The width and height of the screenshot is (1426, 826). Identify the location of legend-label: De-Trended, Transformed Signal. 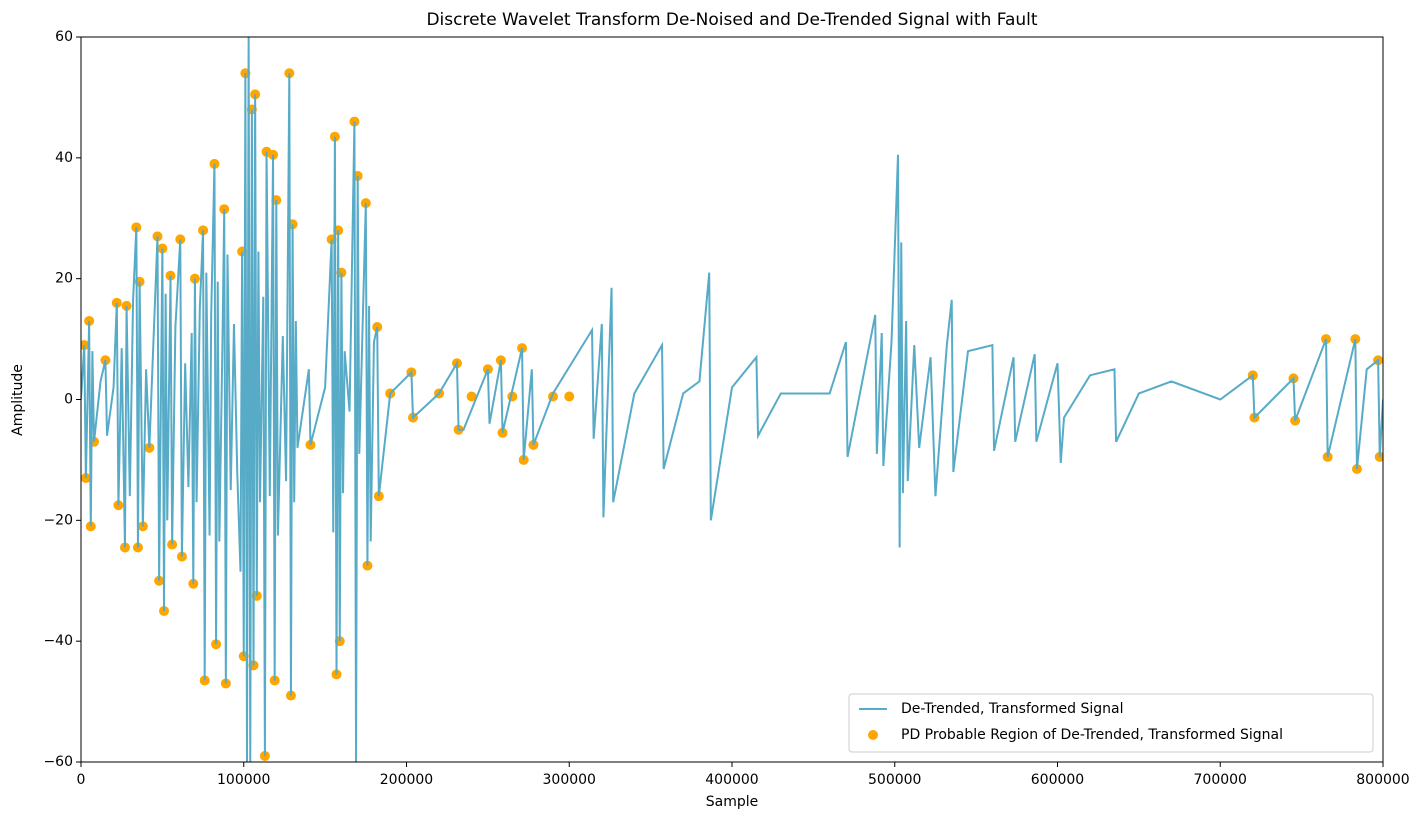
(1012, 709).